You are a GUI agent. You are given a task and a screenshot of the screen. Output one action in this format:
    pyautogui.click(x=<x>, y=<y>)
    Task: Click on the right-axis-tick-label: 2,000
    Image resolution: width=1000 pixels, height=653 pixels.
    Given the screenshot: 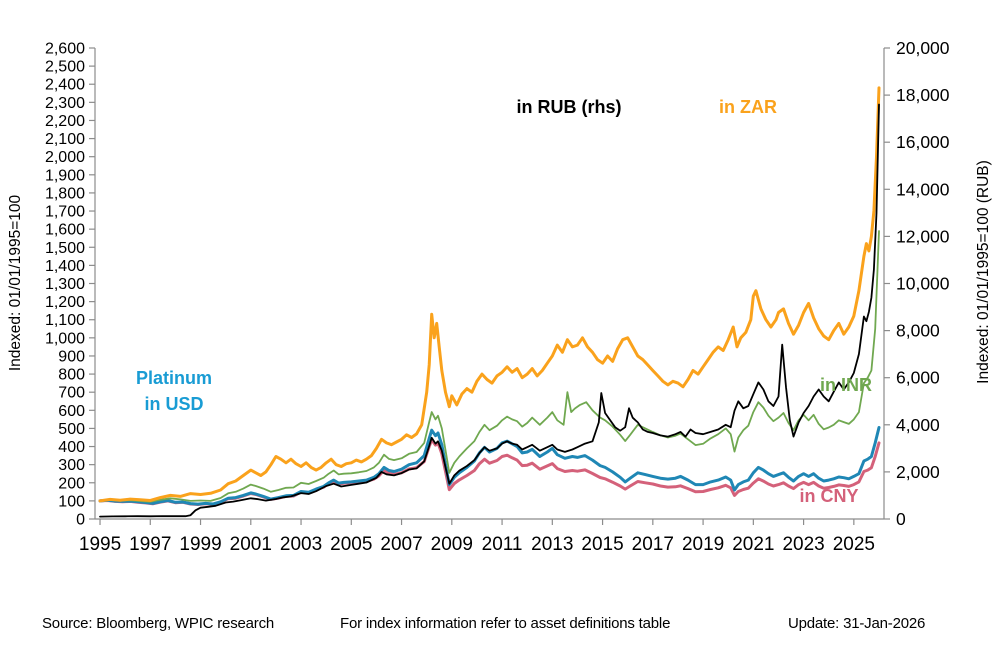 What is the action you would take?
    pyautogui.click(x=918, y=472)
    